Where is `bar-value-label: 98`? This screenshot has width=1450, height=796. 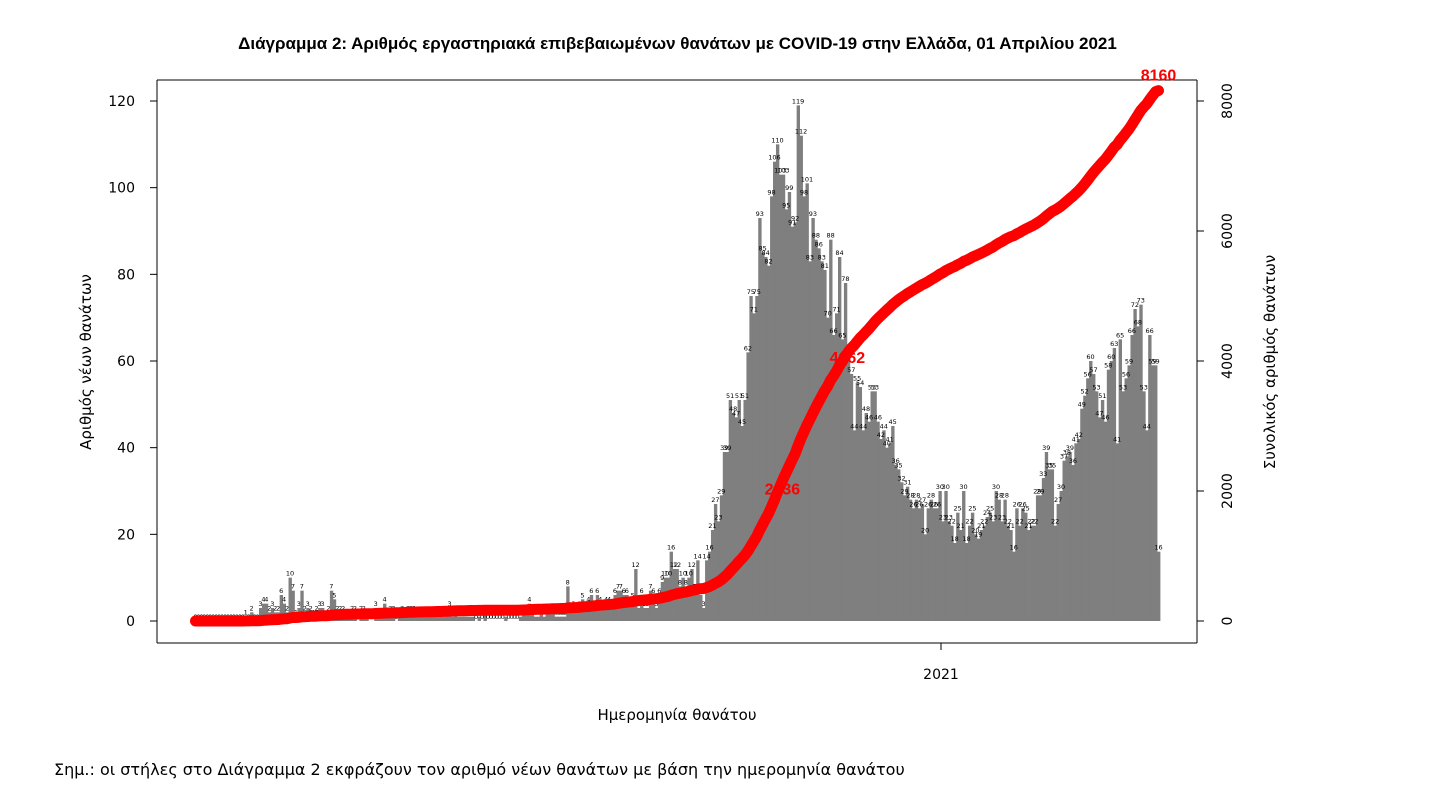 bar-value-label: 98 is located at coordinates (771, 192).